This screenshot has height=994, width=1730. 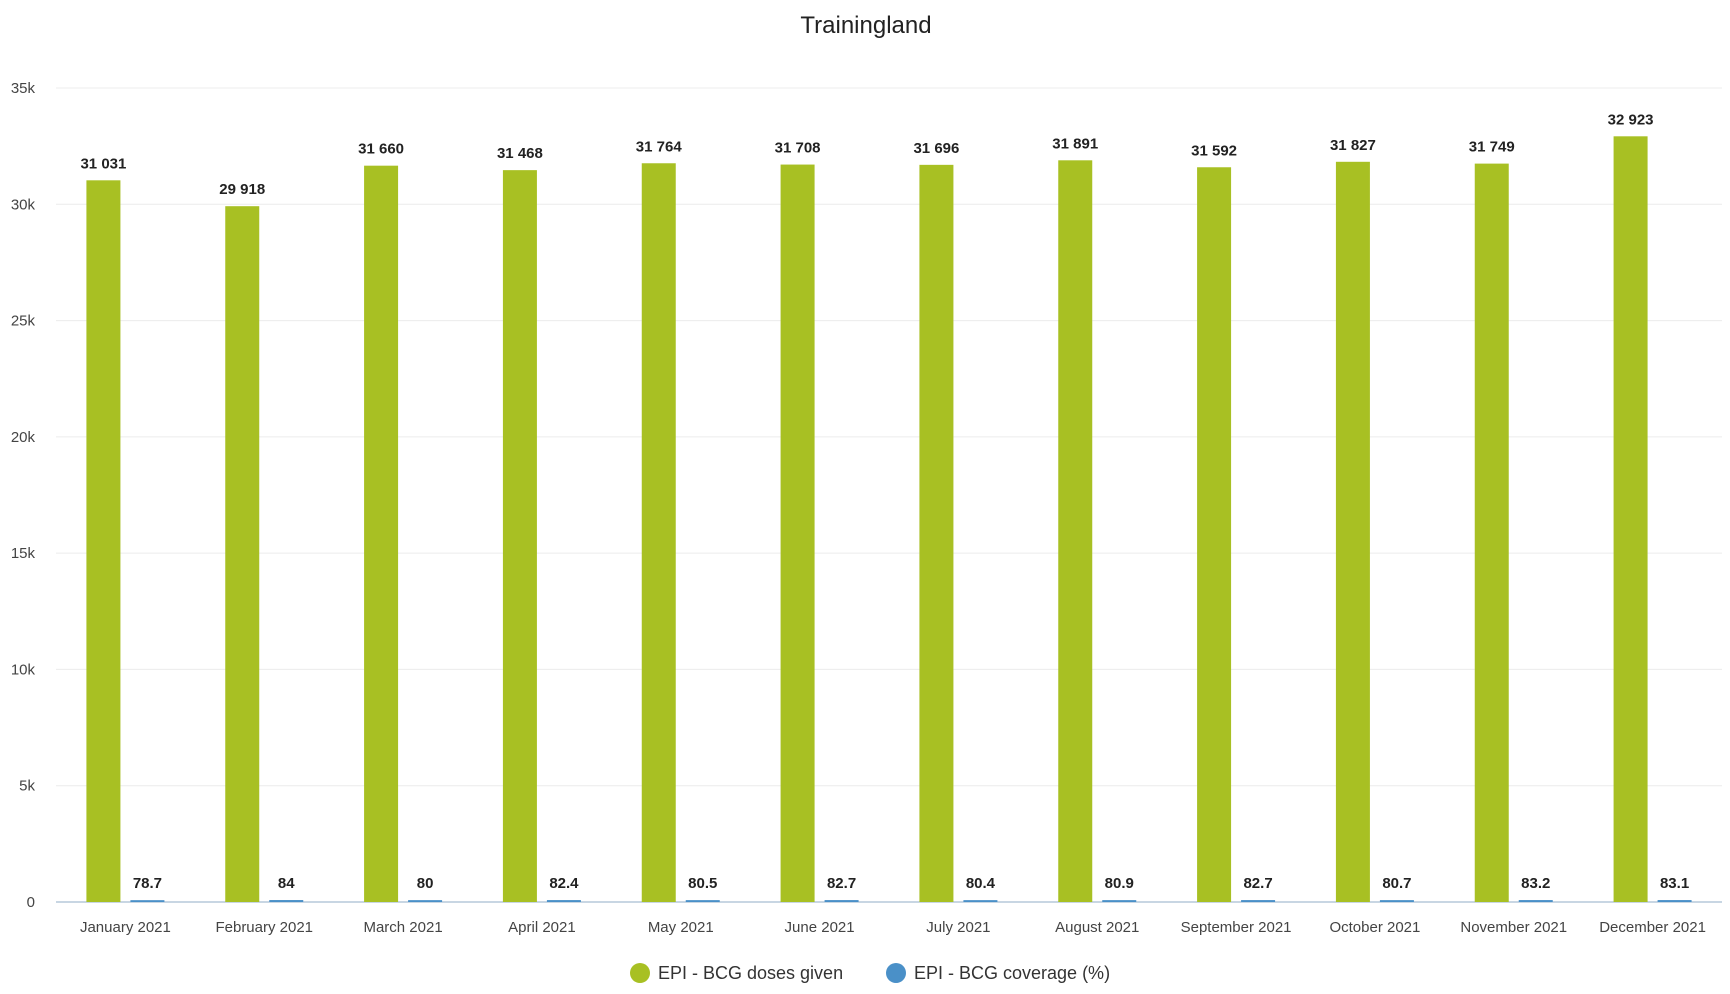 I want to click on data-label: 84, so click(x=286, y=883).